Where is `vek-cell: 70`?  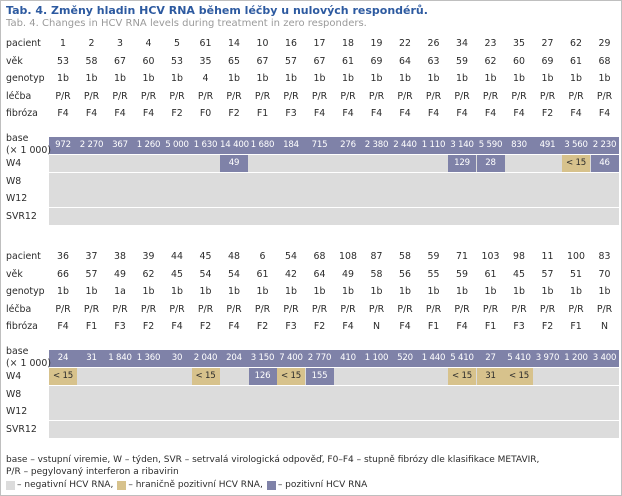
vek-cell: 70 is located at coordinates (604, 274).